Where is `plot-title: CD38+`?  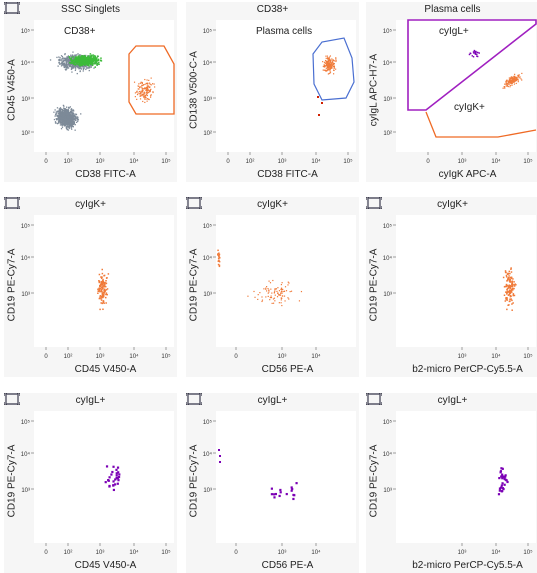 plot-title: CD38+ is located at coordinates (272, 9).